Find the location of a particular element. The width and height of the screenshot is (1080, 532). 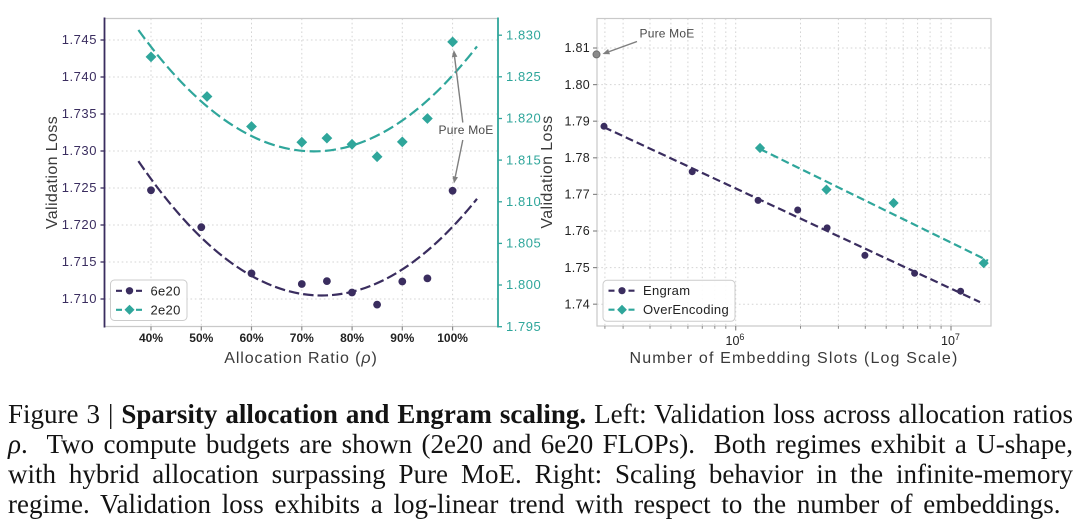

svg-text: 90% is located at coordinates (402, 338).